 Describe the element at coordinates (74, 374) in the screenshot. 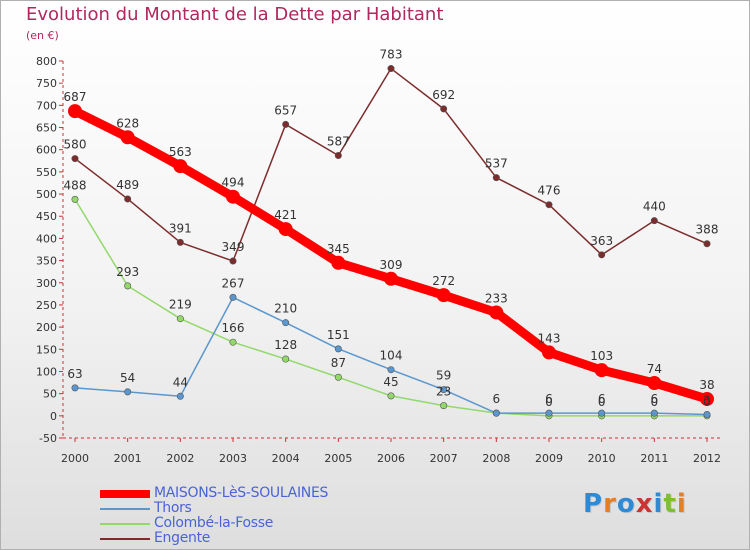

I see `data-label: 63` at that location.